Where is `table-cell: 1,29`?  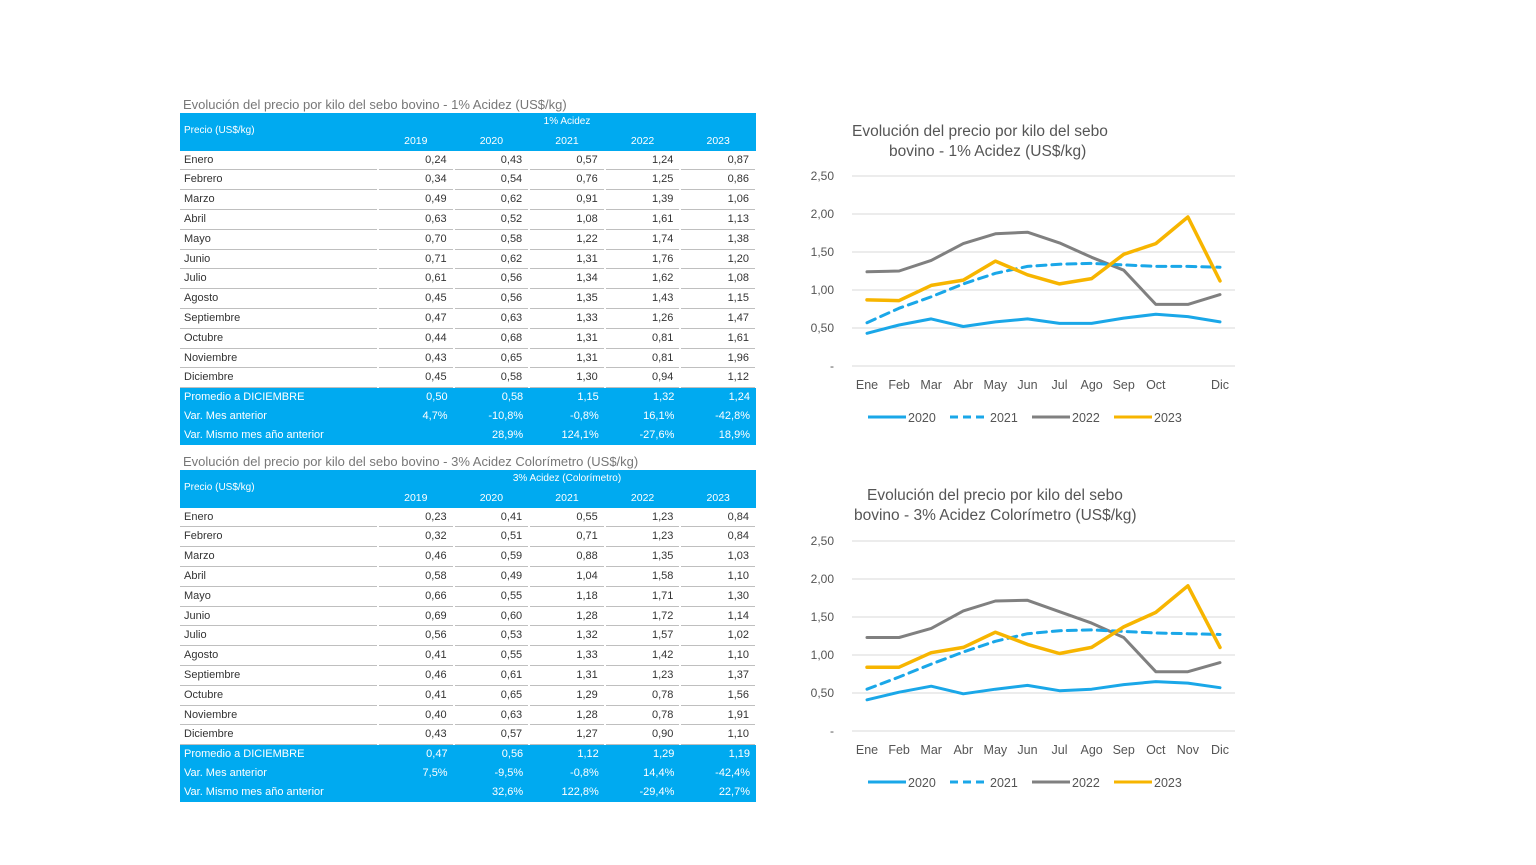
table-cell: 1,29 is located at coordinates (567, 695).